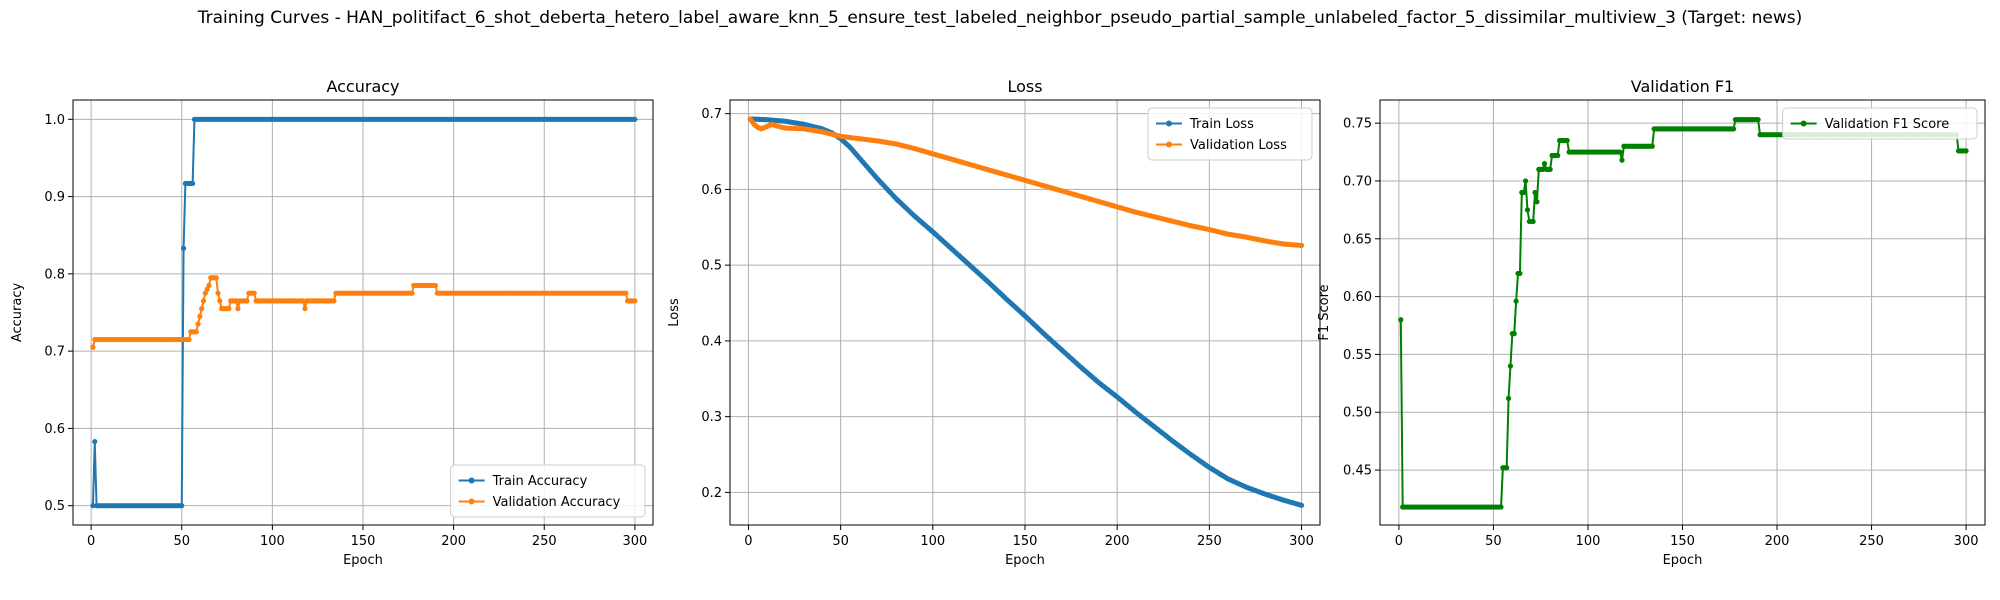  Describe the element at coordinates (1357, 124) in the screenshot. I see `y-tick-label: 0.75` at that location.